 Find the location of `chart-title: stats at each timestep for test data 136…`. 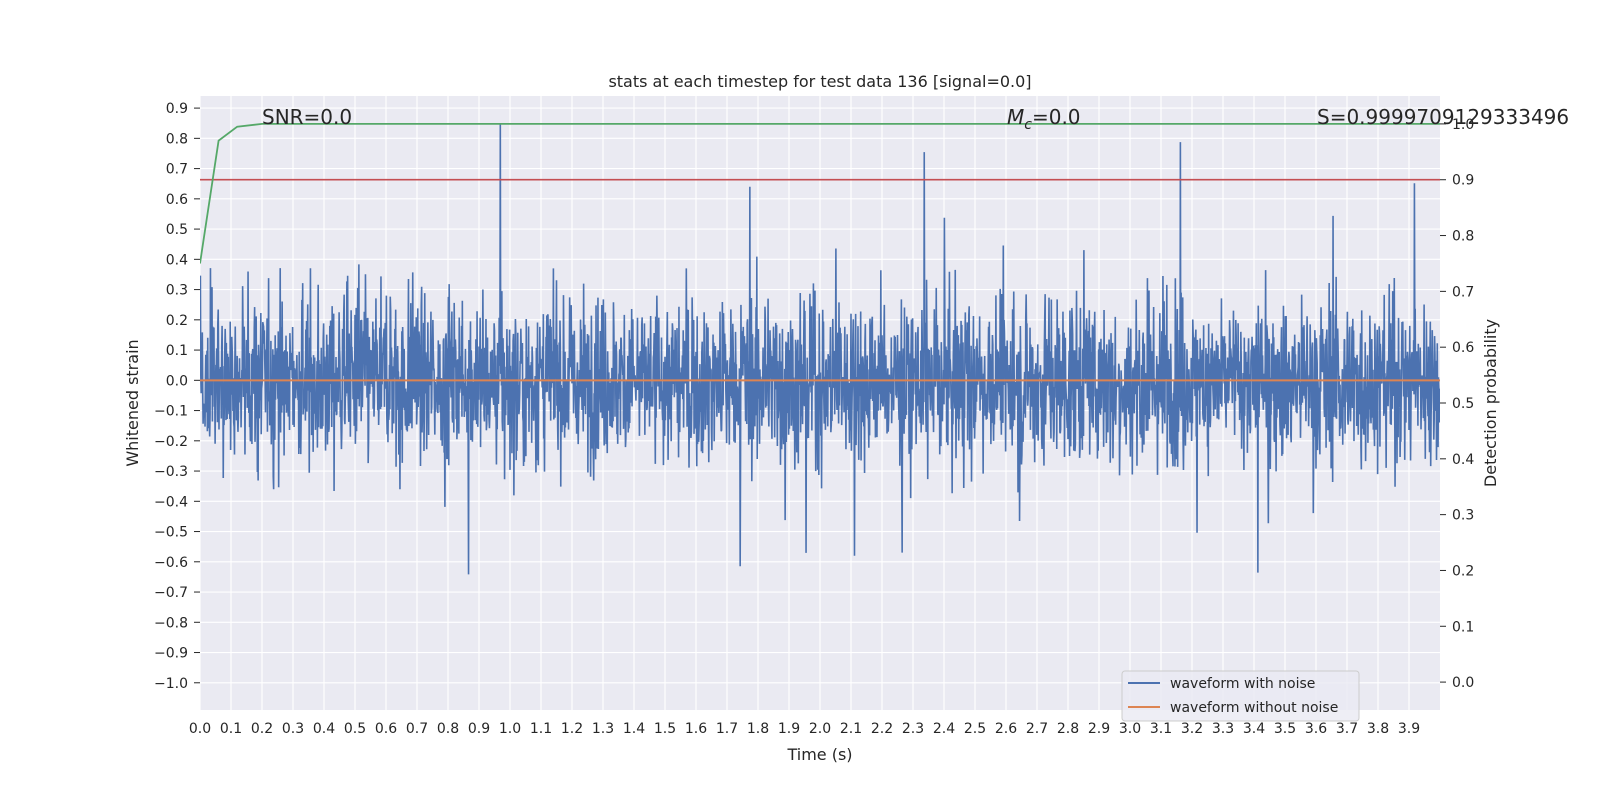

chart-title: stats at each timestep for test data 136… is located at coordinates (819, 81).